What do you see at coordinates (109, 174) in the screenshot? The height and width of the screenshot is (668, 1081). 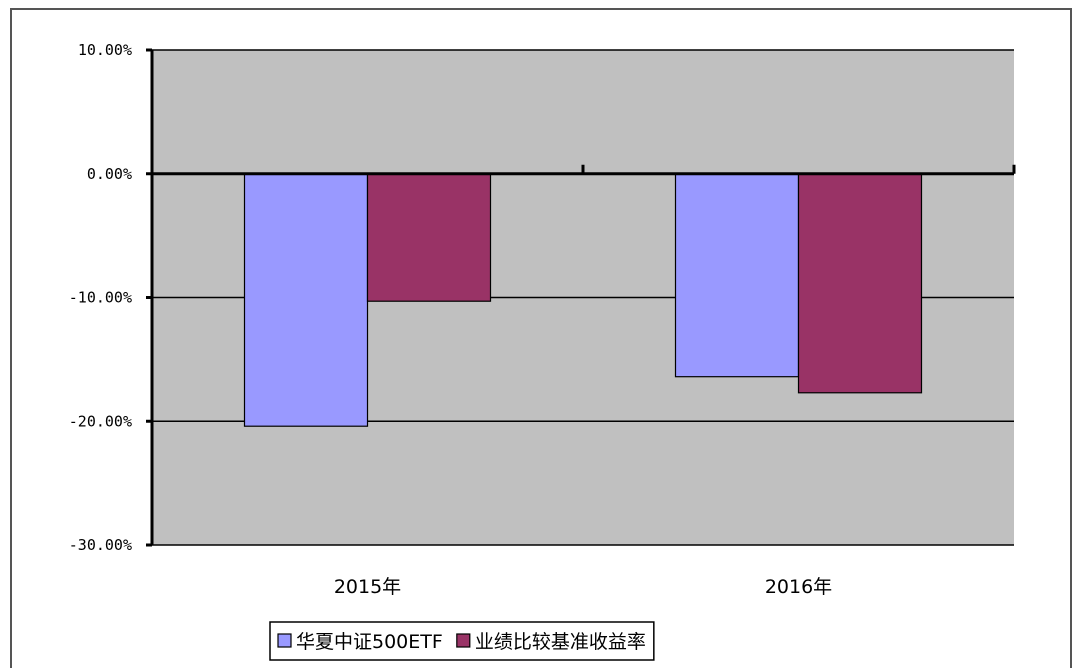 I see `y-tick-label: 0.00%` at bounding box center [109, 174].